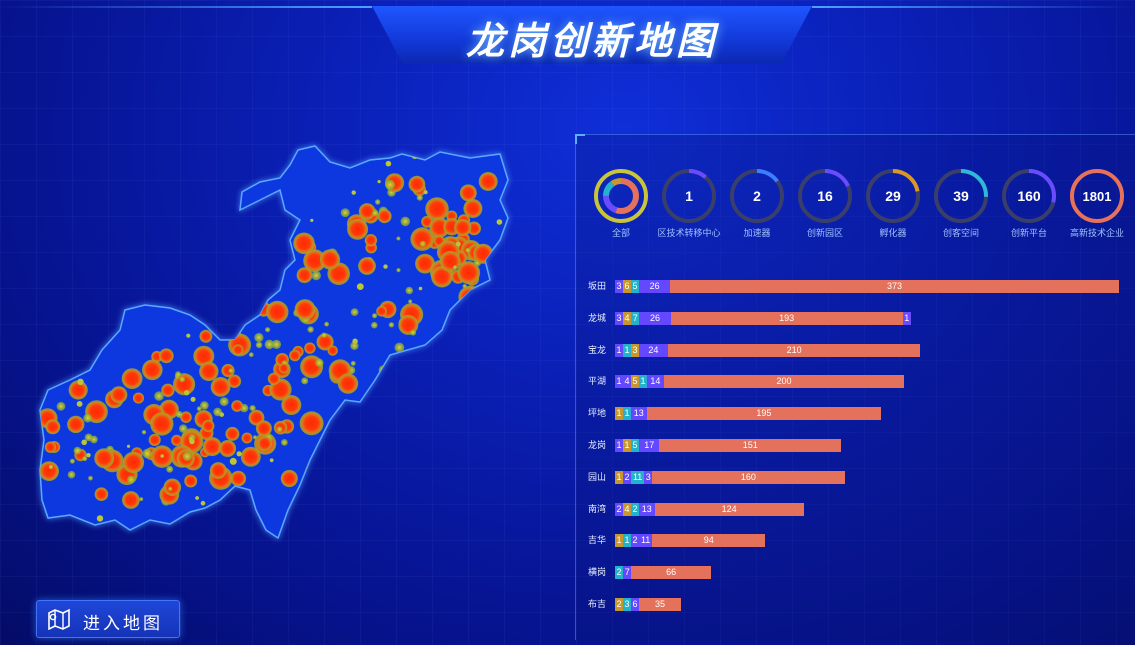  What do you see at coordinates (894, 286) in the screenshot?
I see `bar-segment: 373` at bounding box center [894, 286].